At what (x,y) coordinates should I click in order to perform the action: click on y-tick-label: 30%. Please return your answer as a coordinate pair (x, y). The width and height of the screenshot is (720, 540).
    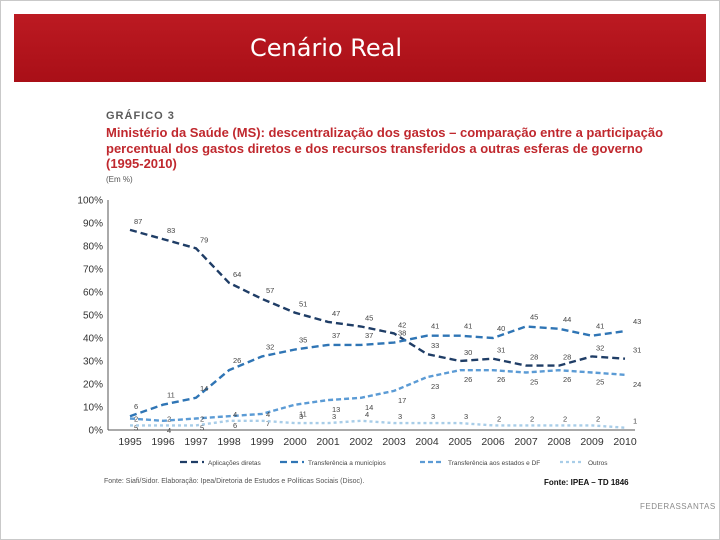
    Looking at the image, I should click on (93, 362).